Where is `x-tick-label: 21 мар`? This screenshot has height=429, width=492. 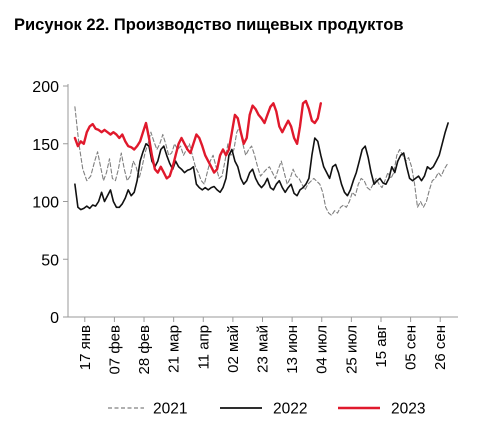
x-tick-label: 21 мар is located at coordinates (174, 349).